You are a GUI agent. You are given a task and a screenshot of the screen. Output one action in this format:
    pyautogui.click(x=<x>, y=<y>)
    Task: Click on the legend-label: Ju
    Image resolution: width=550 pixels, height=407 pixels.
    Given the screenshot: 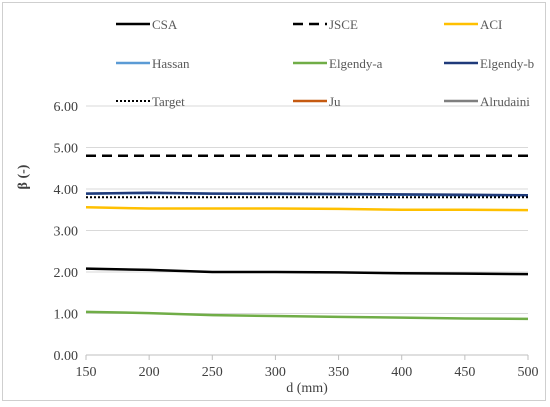 What is the action you would take?
    pyautogui.click(x=335, y=101)
    